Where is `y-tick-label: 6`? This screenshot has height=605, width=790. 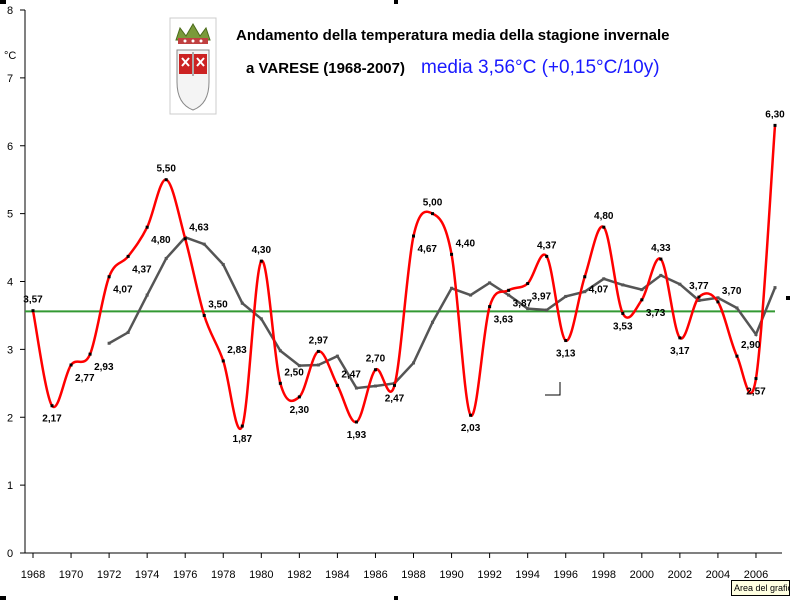 y-tick-label: 6 is located at coordinates (10, 147).